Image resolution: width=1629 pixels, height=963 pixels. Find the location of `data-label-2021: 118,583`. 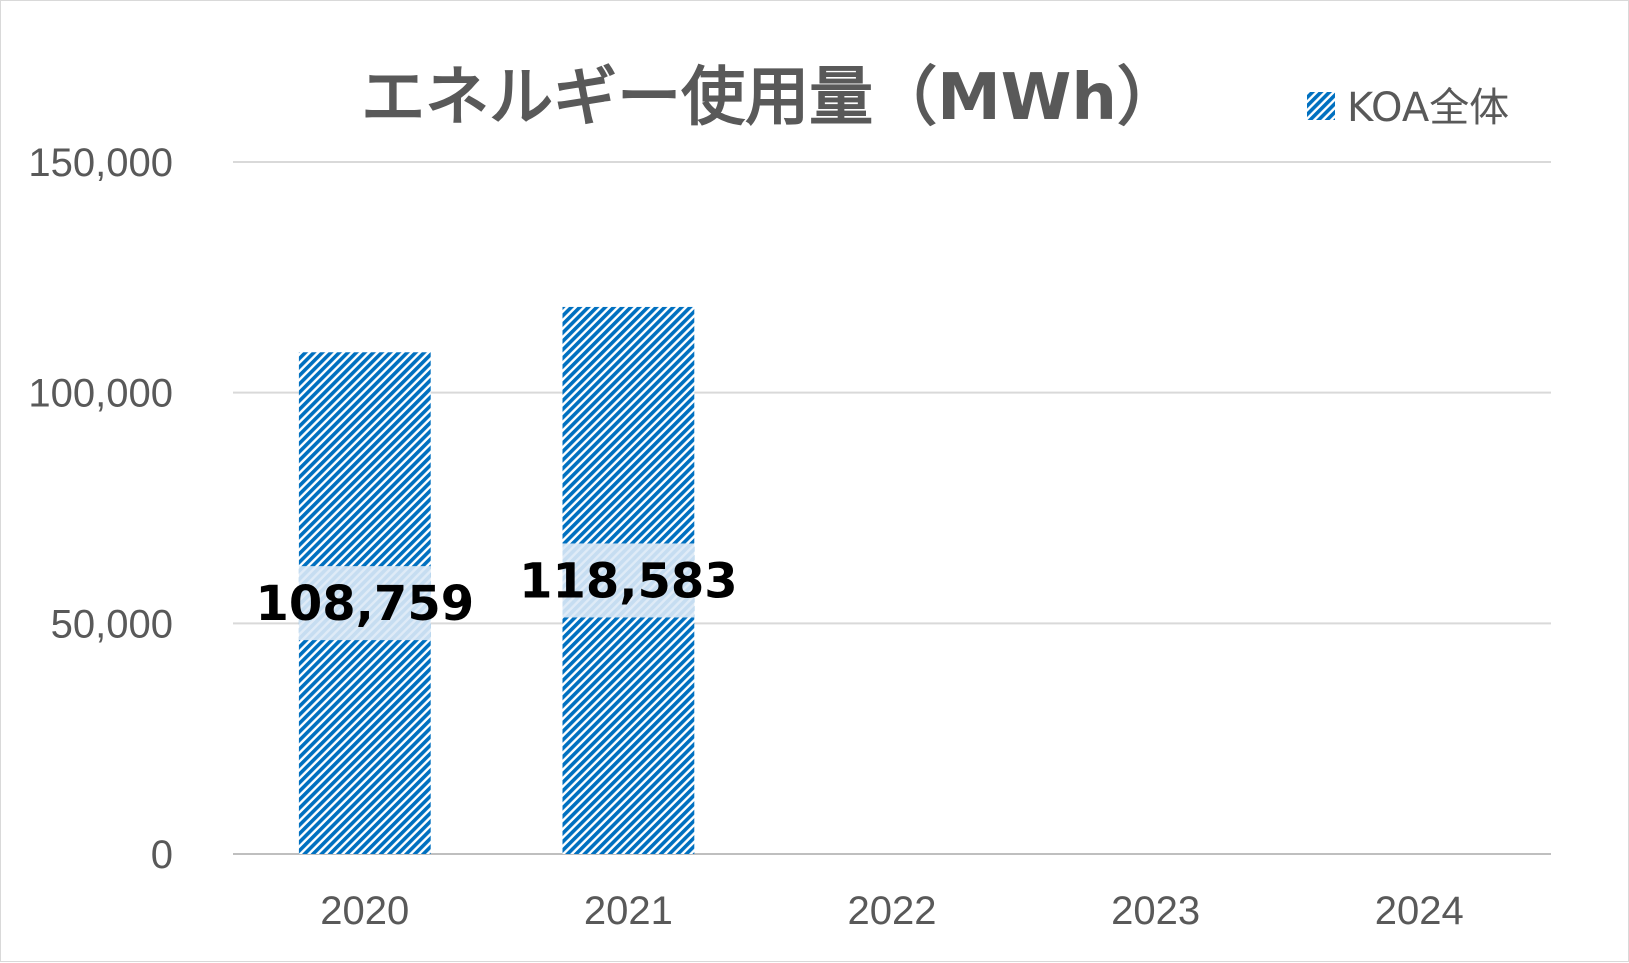

data-label-2021: 118,583 is located at coordinates (628, 581).